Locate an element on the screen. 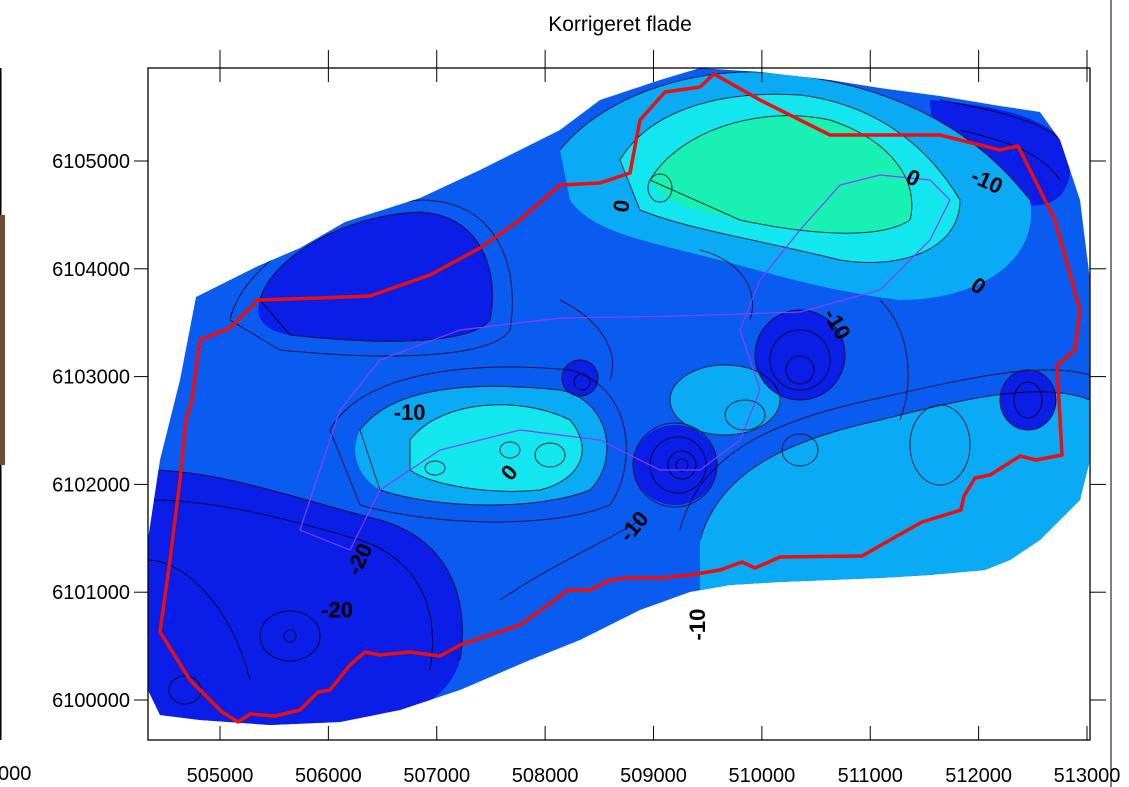 The height and width of the screenshot is (787, 1129). band-light-blue-mid-right is located at coordinates (725, 400).